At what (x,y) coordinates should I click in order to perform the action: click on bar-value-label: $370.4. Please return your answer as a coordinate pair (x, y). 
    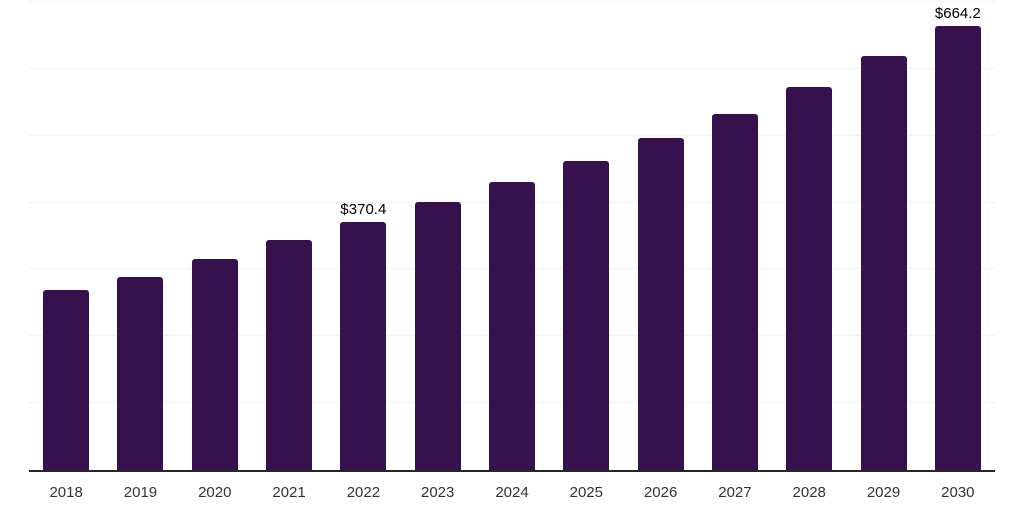
    Looking at the image, I should click on (363, 210).